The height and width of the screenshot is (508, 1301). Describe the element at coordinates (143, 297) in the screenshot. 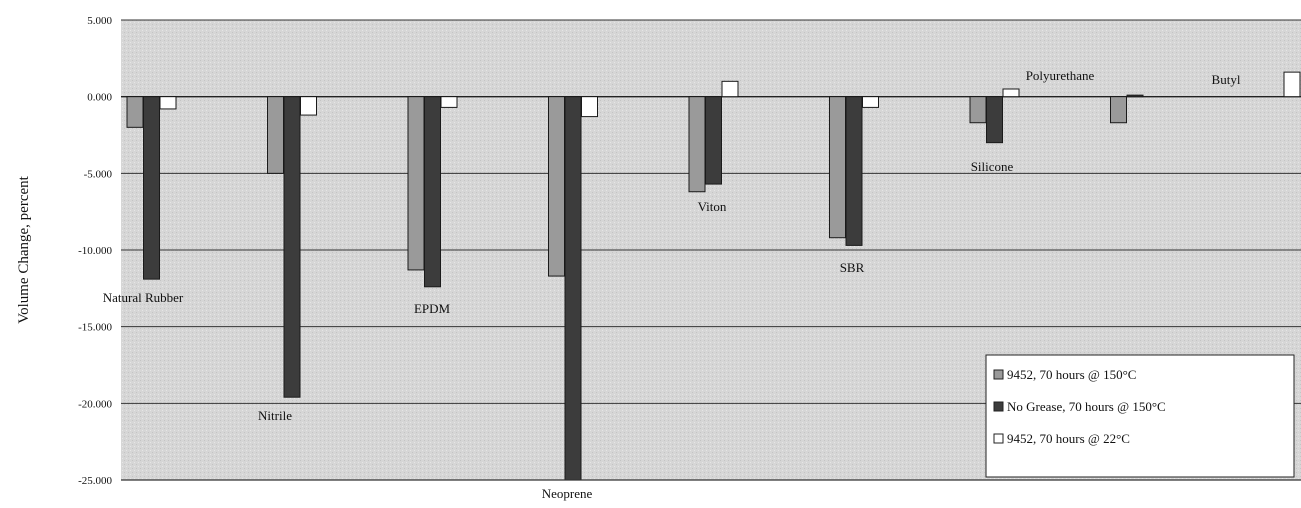

I see `category-label: Natural Rubber` at that location.